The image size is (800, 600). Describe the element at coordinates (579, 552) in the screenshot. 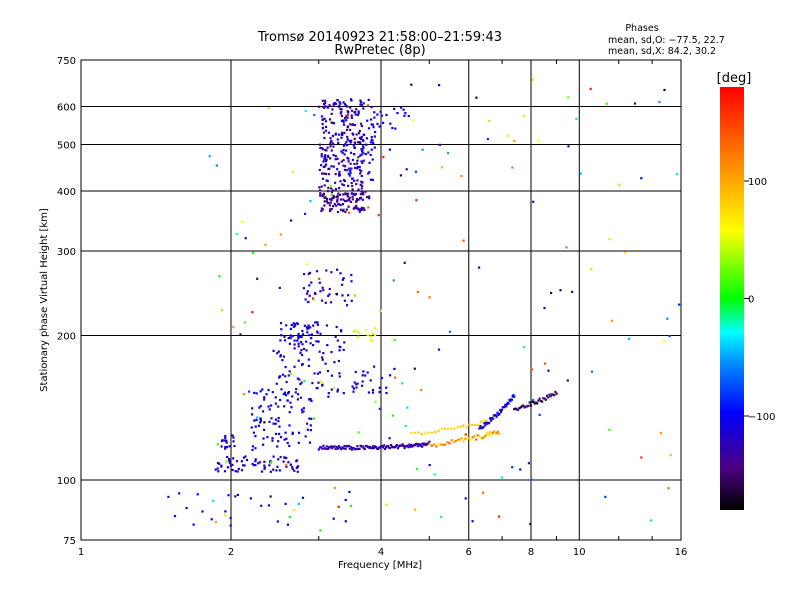

I see `x-tick-label: 10` at that location.